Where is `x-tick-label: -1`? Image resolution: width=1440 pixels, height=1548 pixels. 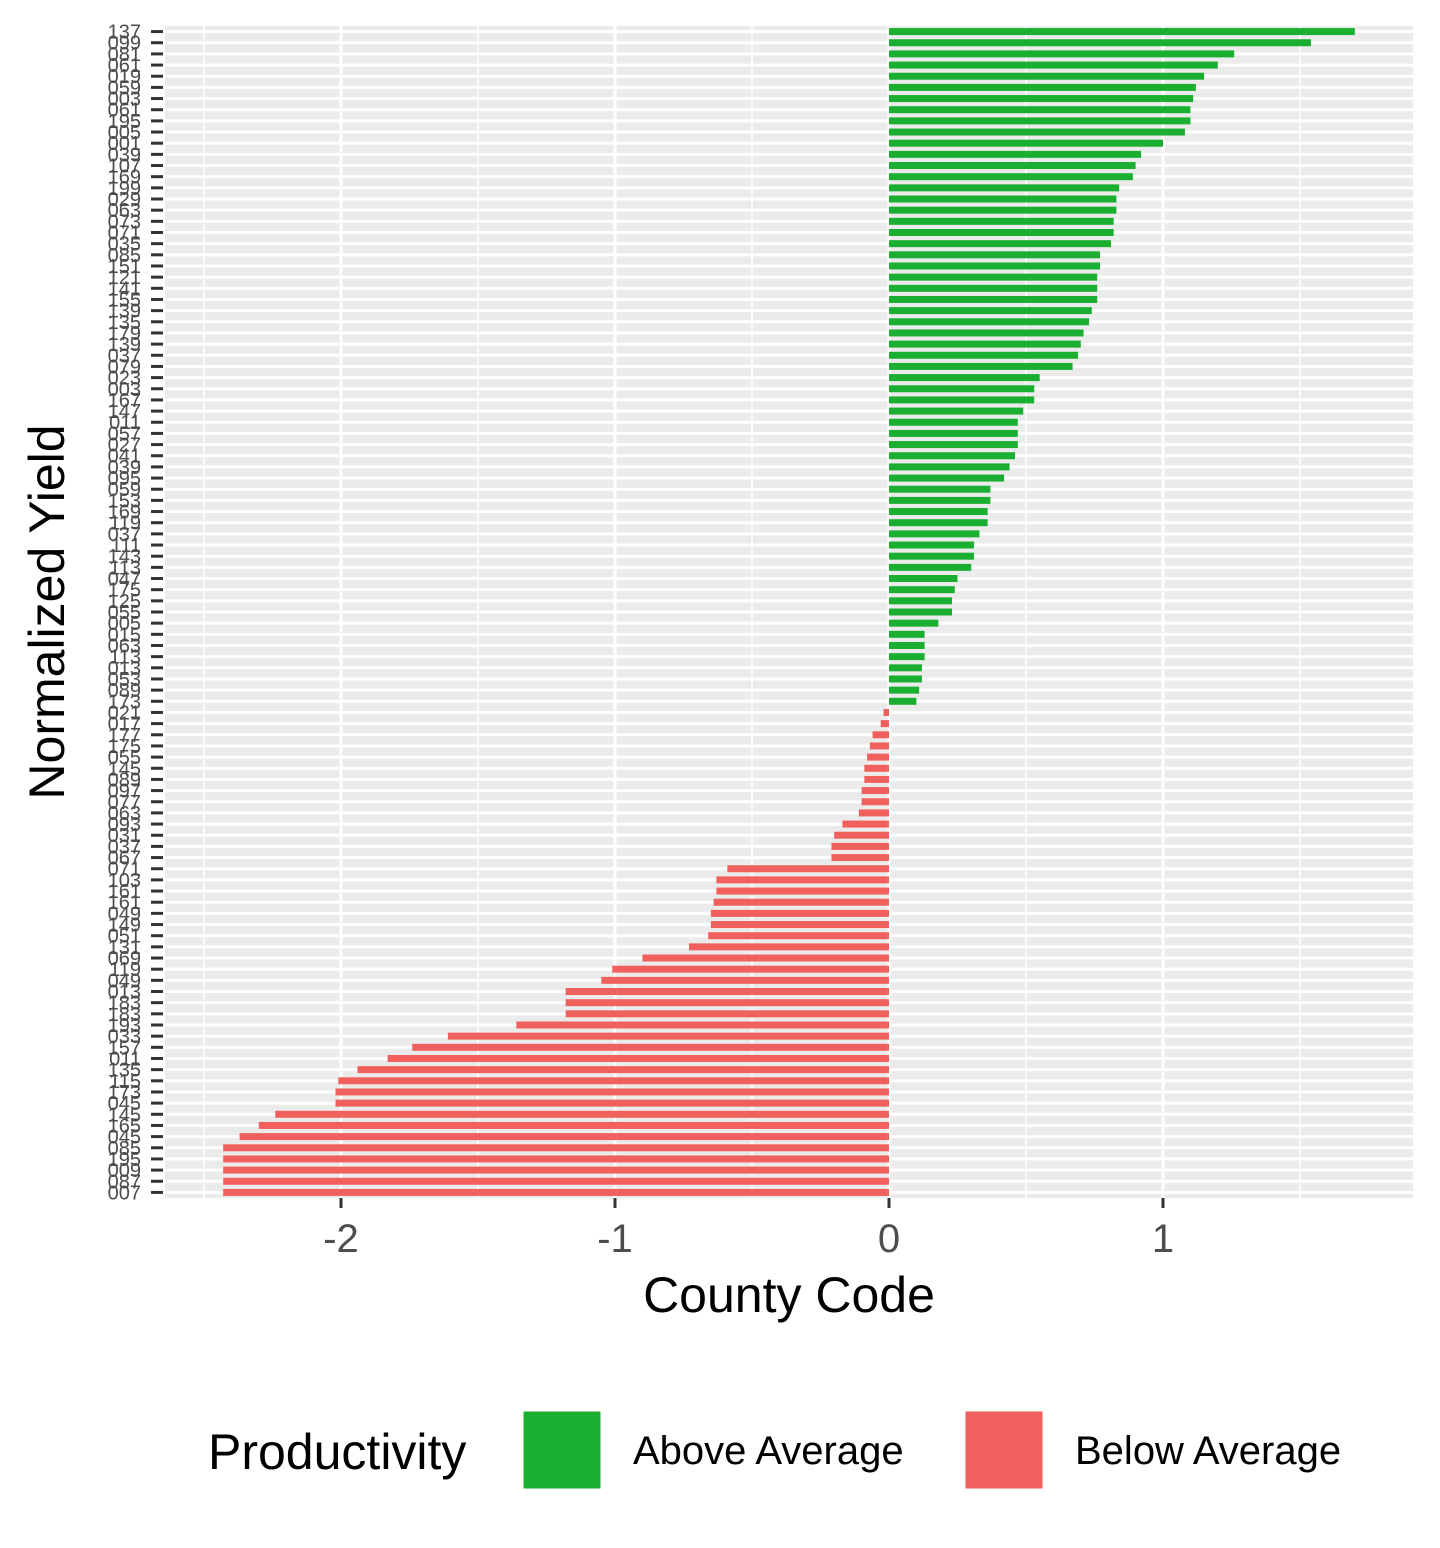
x-tick-label: -1 is located at coordinates (615, 1239).